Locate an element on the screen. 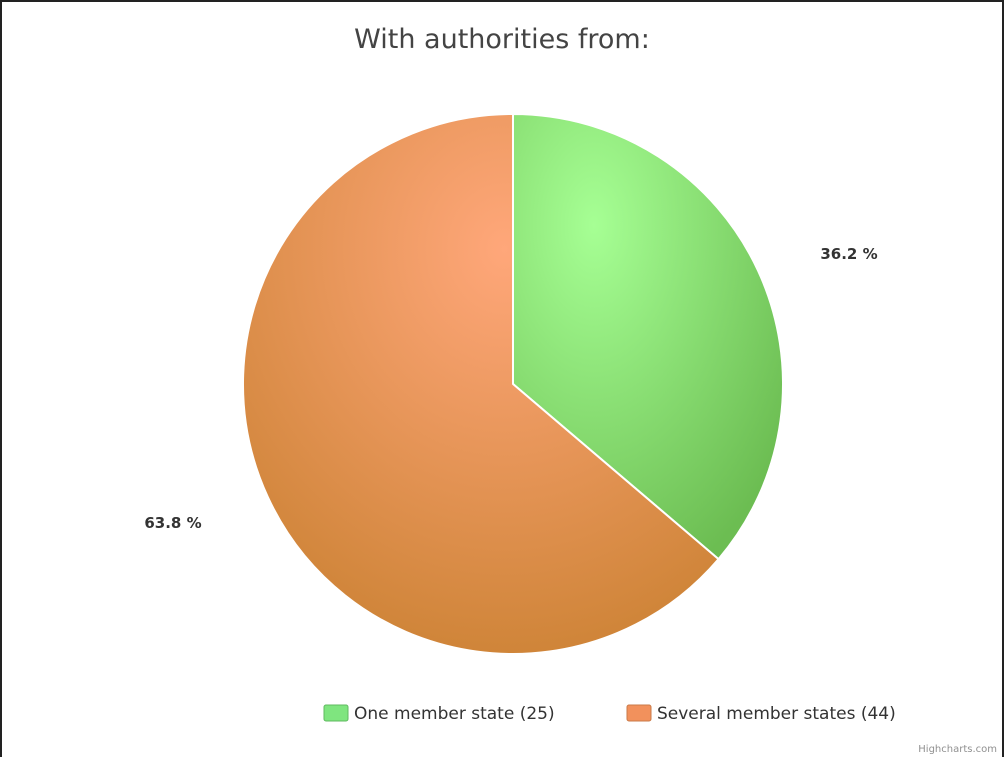 The width and height of the screenshot is (1006, 759). legend-swatch-several-member-states is located at coordinates (639, 713).